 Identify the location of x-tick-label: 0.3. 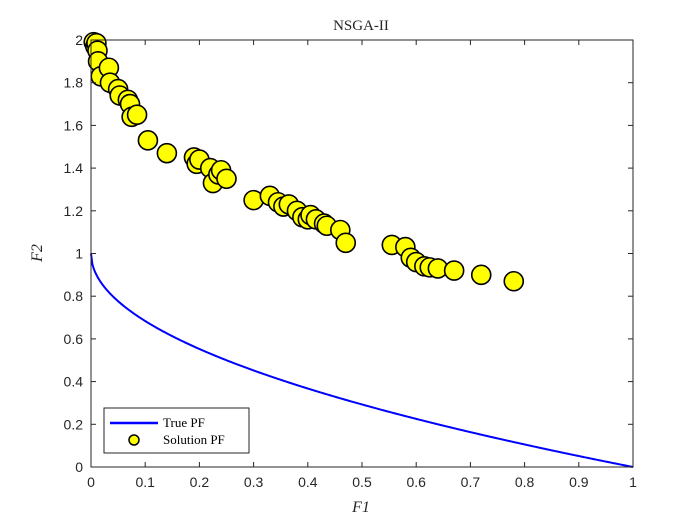
(254, 482).